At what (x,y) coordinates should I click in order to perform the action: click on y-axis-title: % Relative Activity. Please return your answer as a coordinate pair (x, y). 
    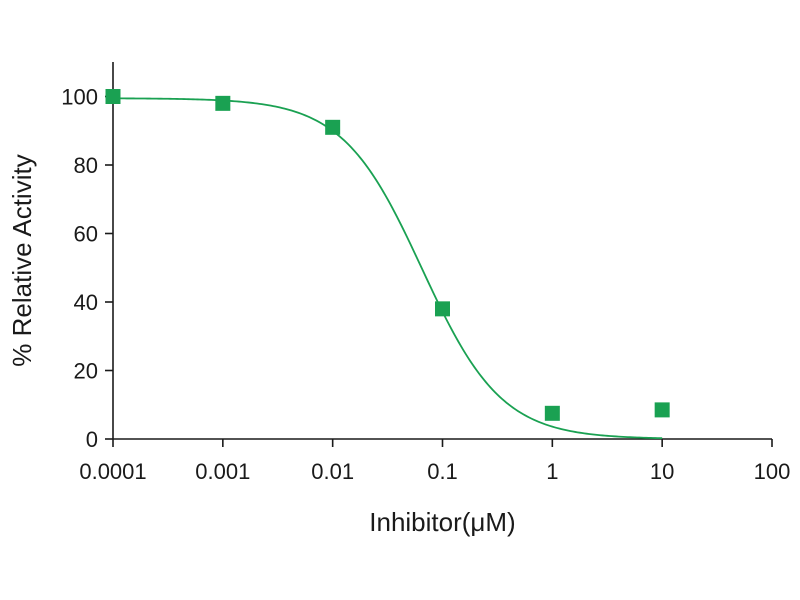
    Looking at the image, I should click on (22, 260).